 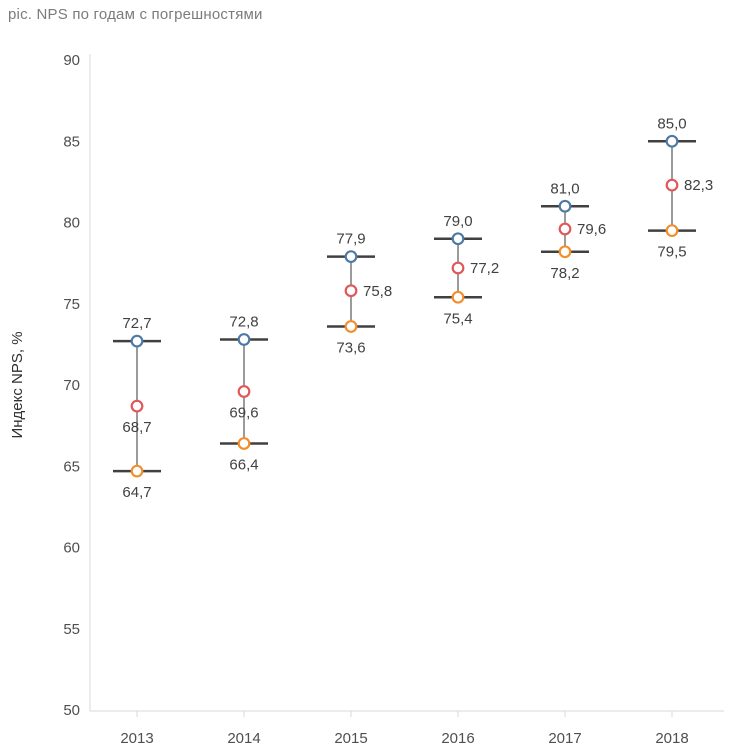 What do you see at coordinates (671, 738) in the screenshot?
I see `x-tick-label: 2018` at bounding box center [671, 738].